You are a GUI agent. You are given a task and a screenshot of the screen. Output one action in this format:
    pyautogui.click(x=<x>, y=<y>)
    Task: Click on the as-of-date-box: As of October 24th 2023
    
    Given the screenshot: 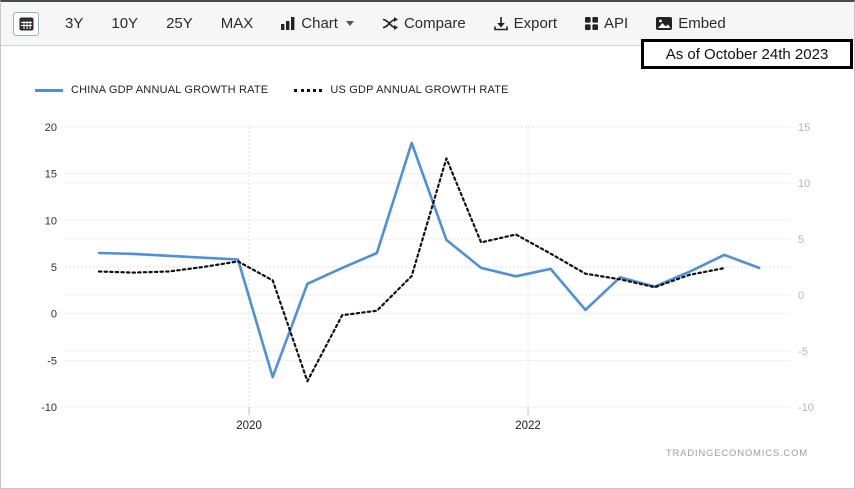 What is the action you would take?
    pyautogui.click(x=747, y=54)
    